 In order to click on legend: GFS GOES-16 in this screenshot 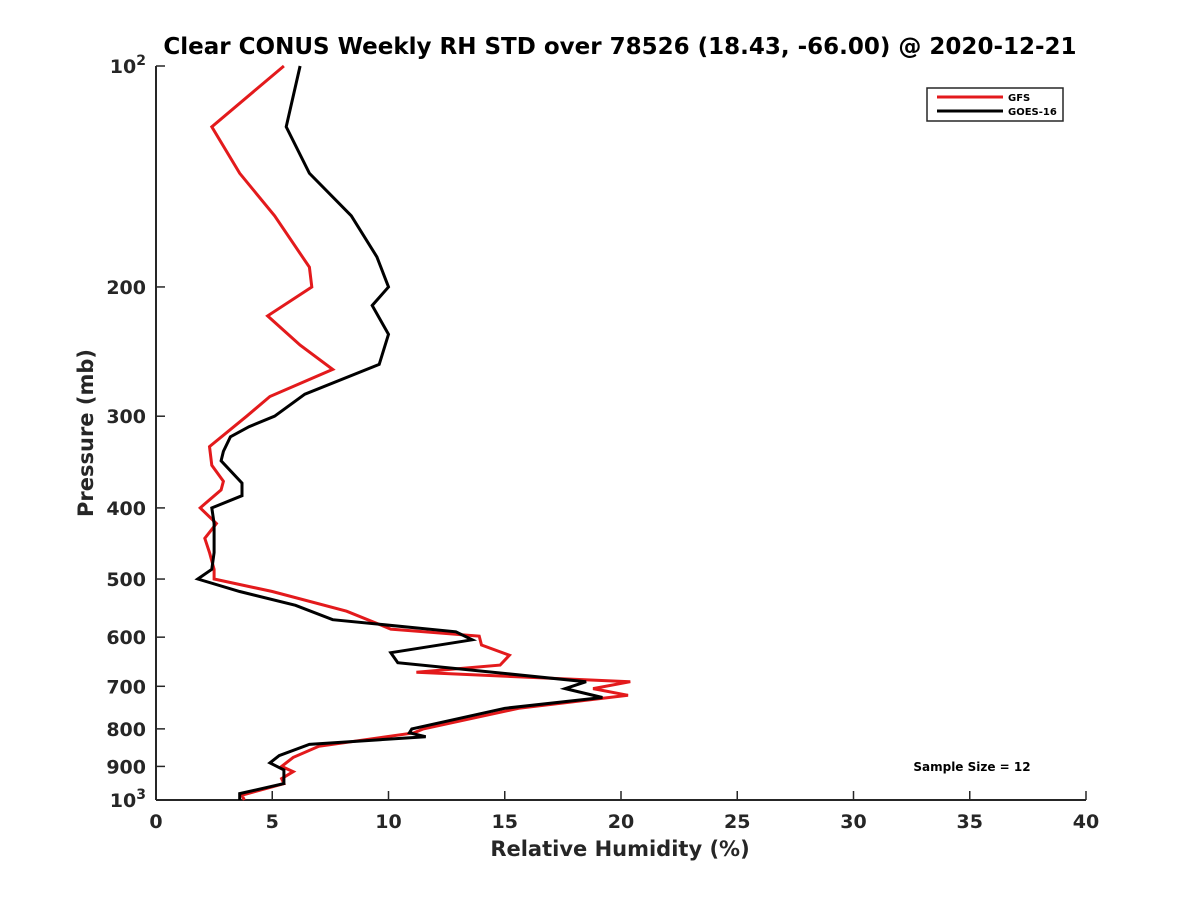, I will do `click(995, 104)`.